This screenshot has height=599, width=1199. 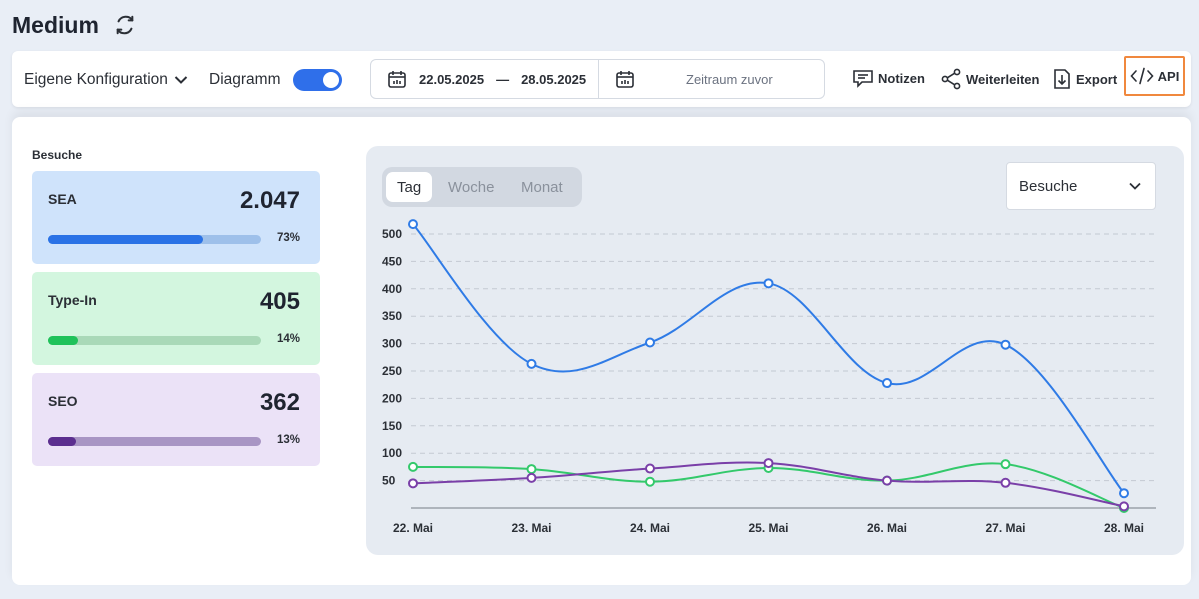 What do you see at coordinates (389, 481) in the screenshot?
I see `y-tick-label: 50` at bounding box center [389, 481].